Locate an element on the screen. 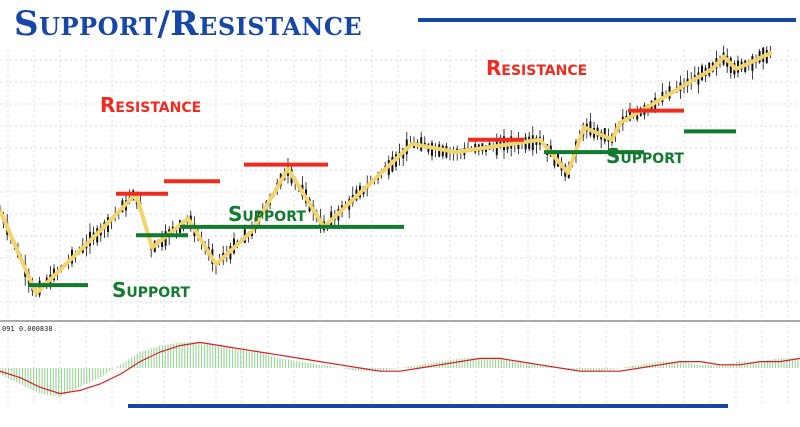 The image size is (800, 427). macd-signal-line is located at coordinates (400, 368).